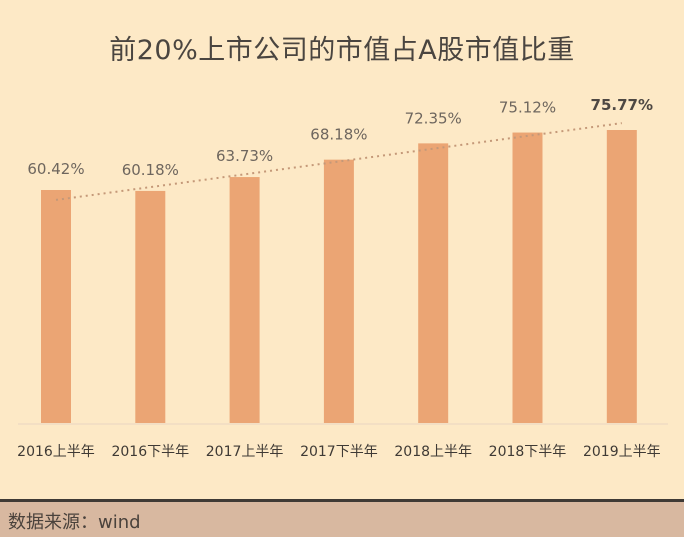 Image resolution: width=684 pixels, height=537 pixels. Describe the element at coordinates (74, 522) in the screenshot. I see `source-label: 数据来源：wind` at that location.